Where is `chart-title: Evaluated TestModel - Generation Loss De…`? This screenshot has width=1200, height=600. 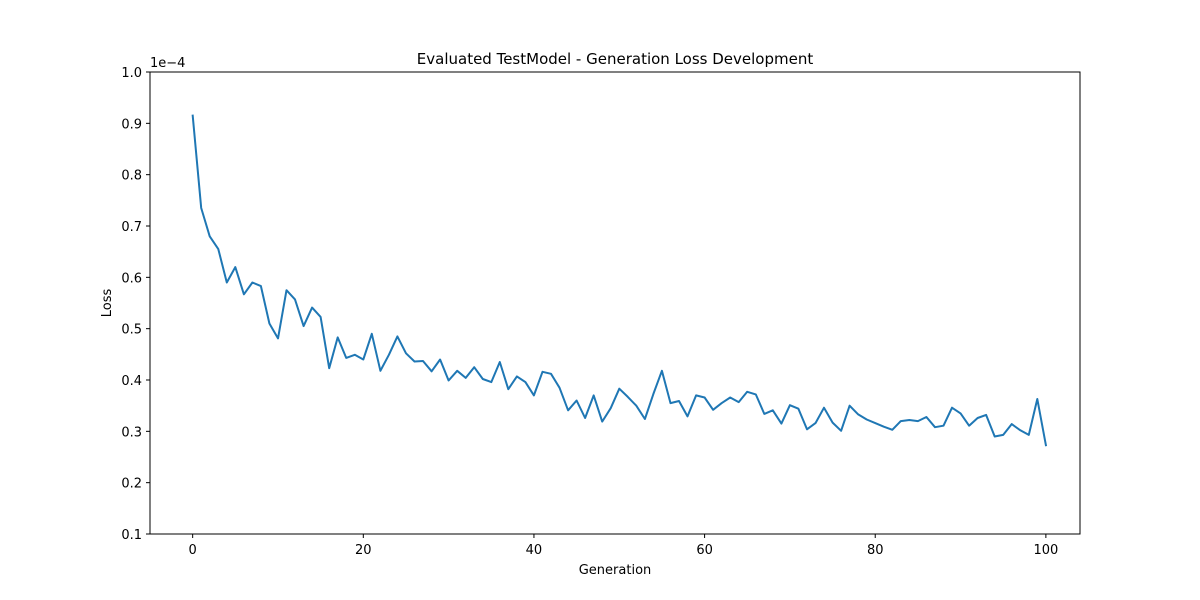
chart-title: Evaluated TestModel - Generation Loss De… is located at coordinates (615, 59).